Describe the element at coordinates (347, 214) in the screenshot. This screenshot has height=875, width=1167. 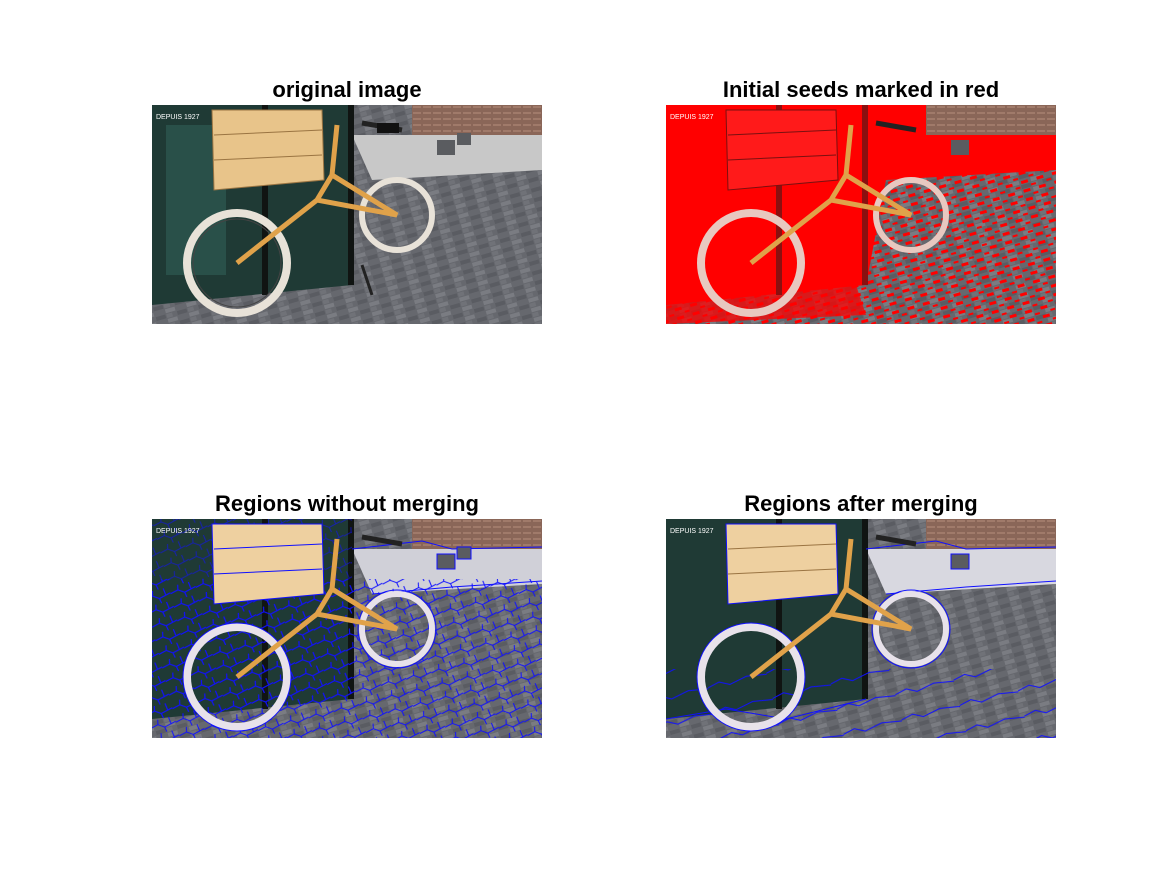
I see `bicycle-photo: DEPUIS 1927` at that location.